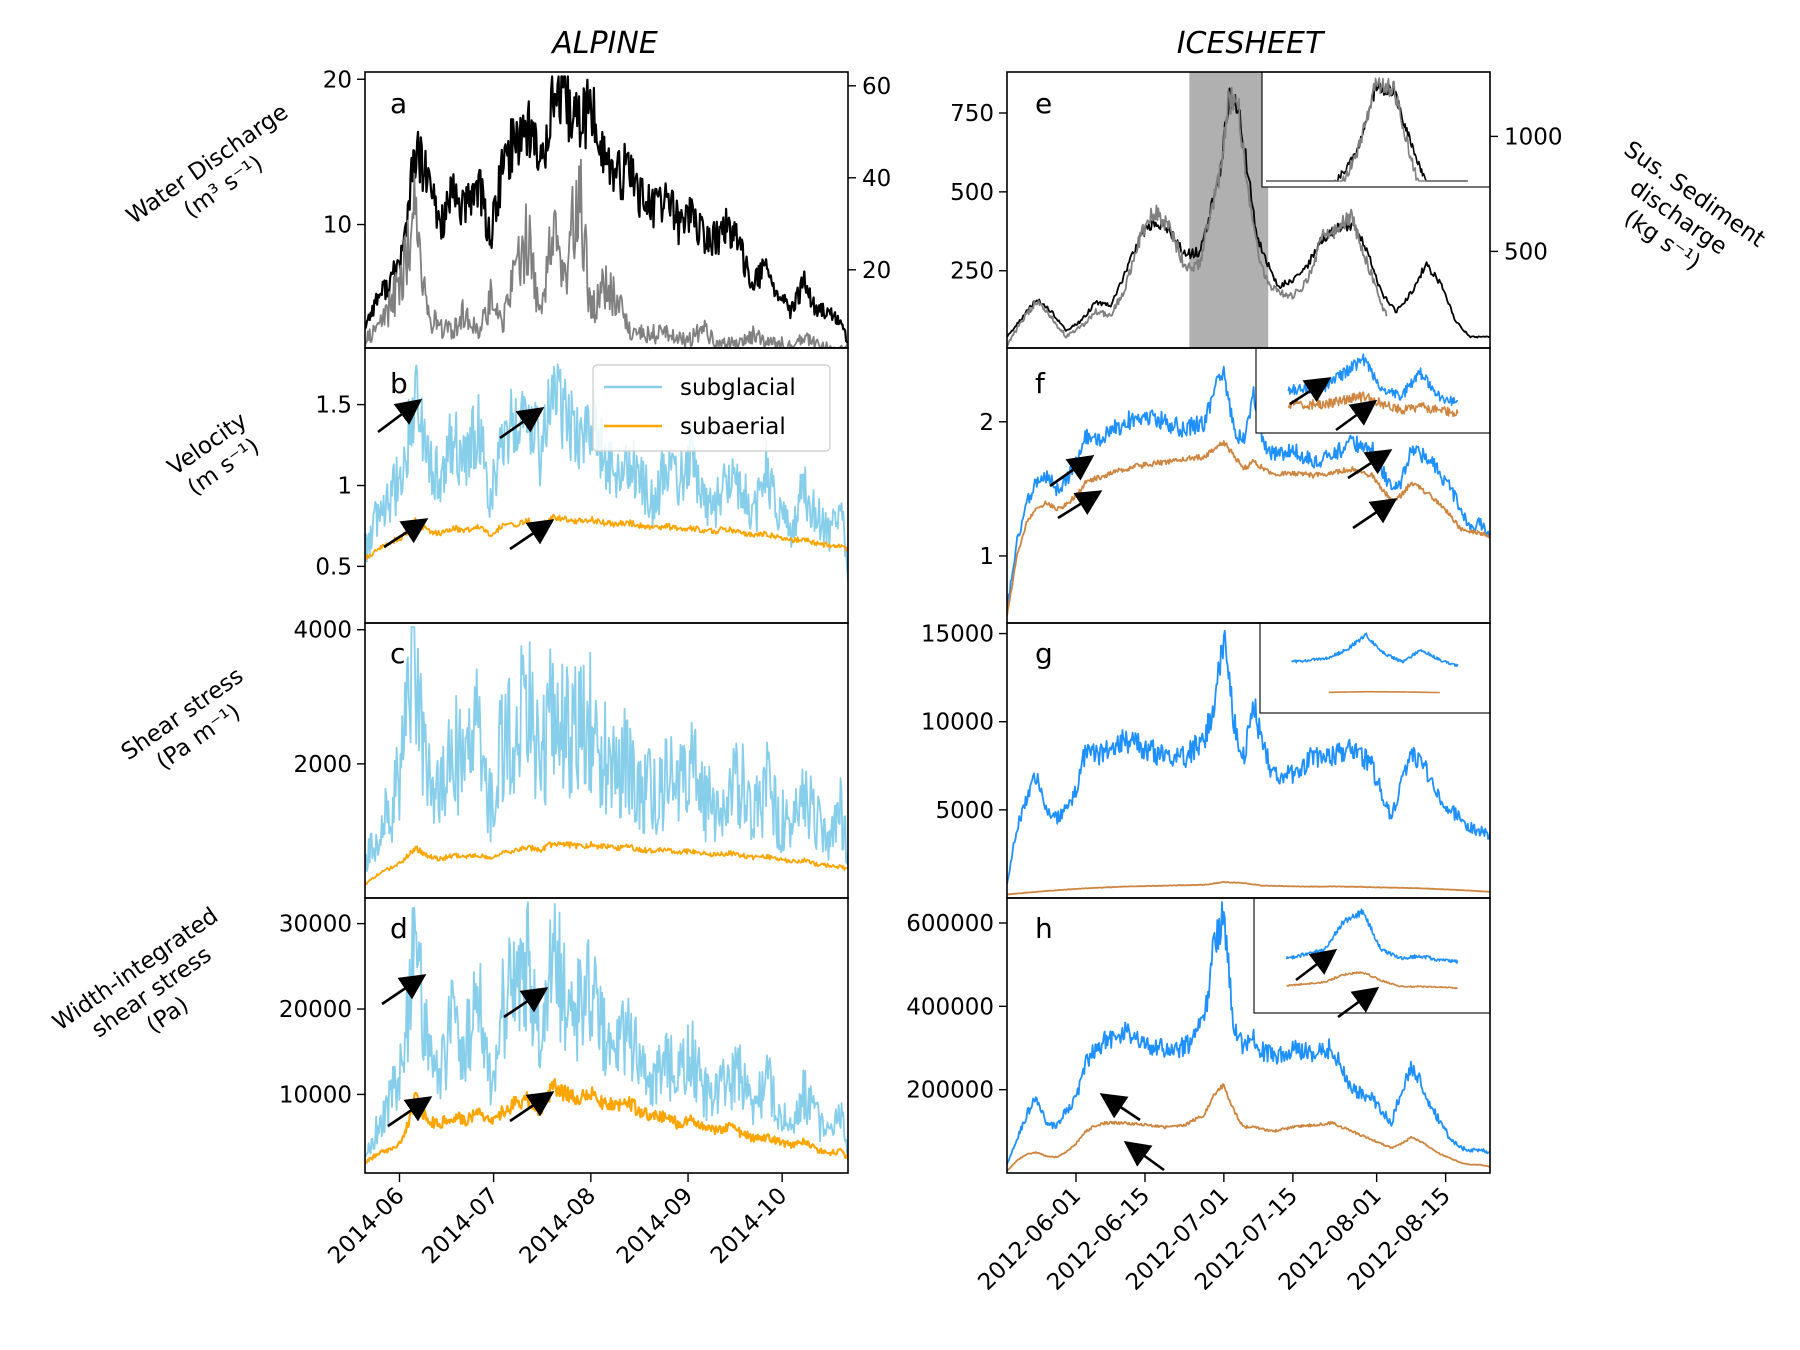 This screenshot has height=1350, width=1800. What do you see at coordinates (1251, 43) in the screenshot?
I see `column-title-icesheet: ICESHEET` at bounding box center [1251, 43].